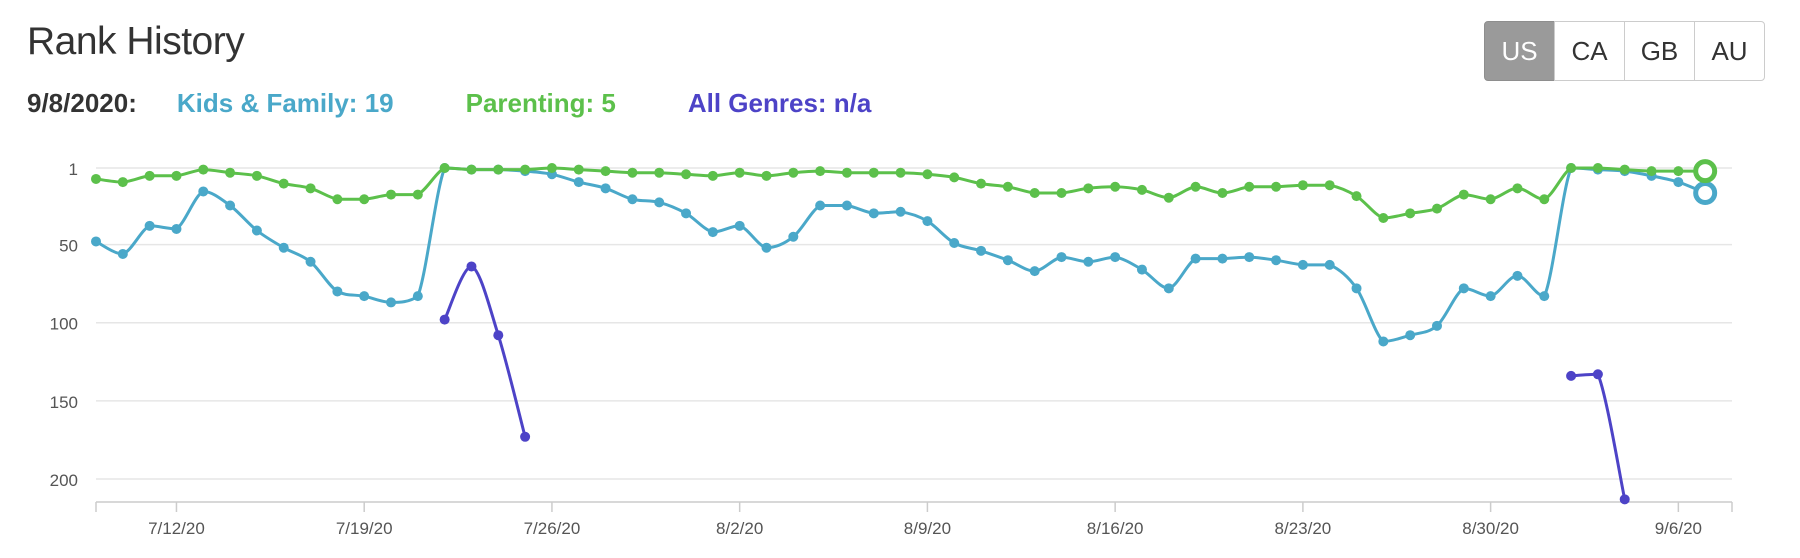  What do you see at coordinates (1659, 51) in the screenshot?
I see `country-button-gb: GB` at bounding box center [1659, 51].